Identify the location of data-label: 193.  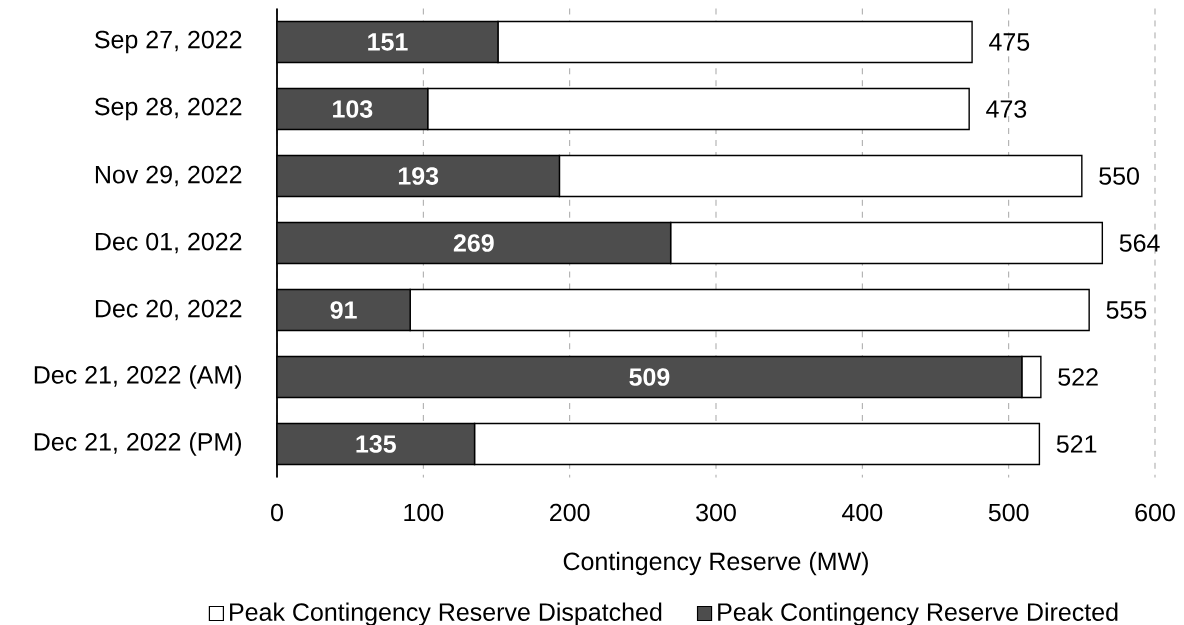
(418, 176).